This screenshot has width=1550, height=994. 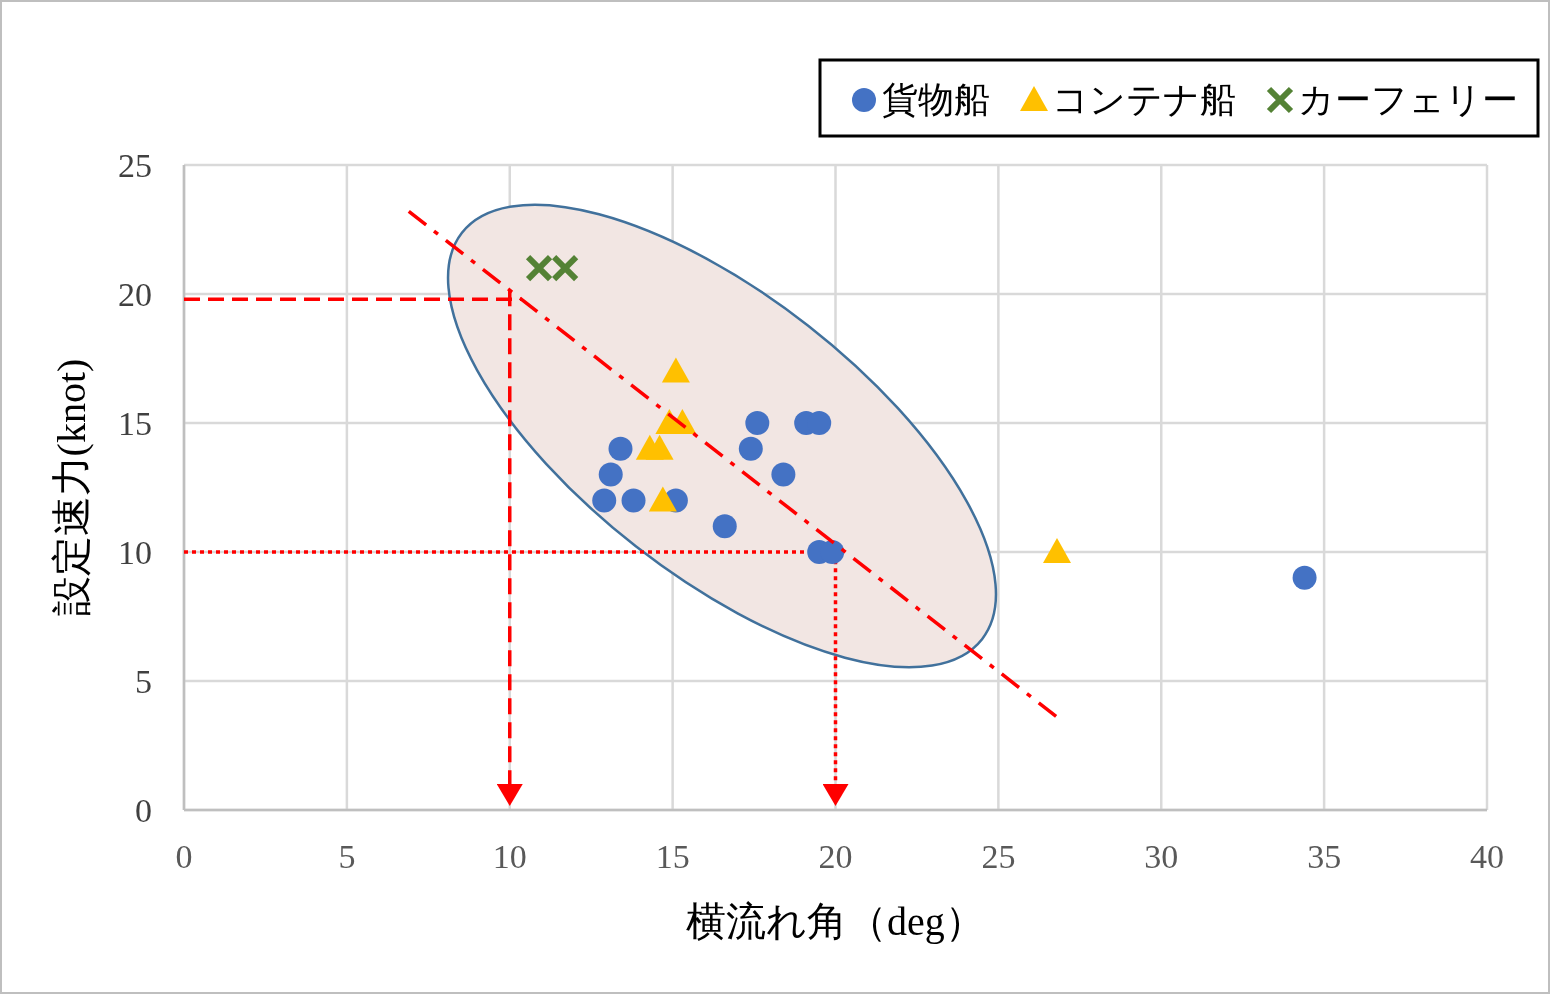 I want to click on legend-label: 貨物船, so click(x=936, y=100).